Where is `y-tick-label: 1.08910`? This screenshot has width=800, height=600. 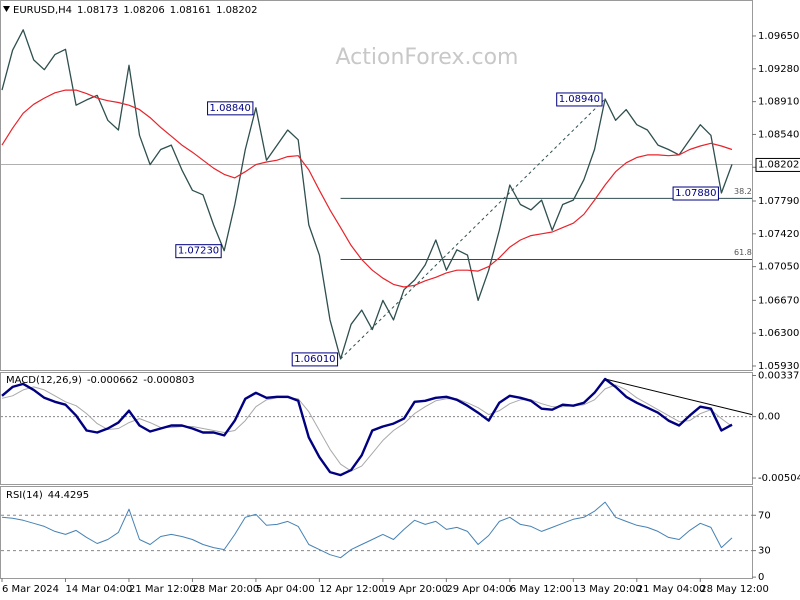 y-tick-label: 1.08910 is located at coordinates (778, 102).